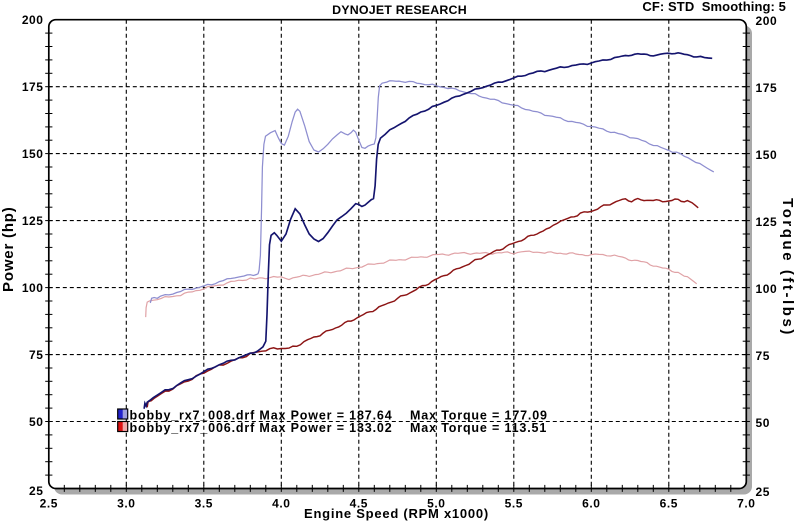  What do you see at coordinates (479, 416) in the screenshot?
I see `svg-text: Max Torque = 177.09` at bounding box center [479, 416].